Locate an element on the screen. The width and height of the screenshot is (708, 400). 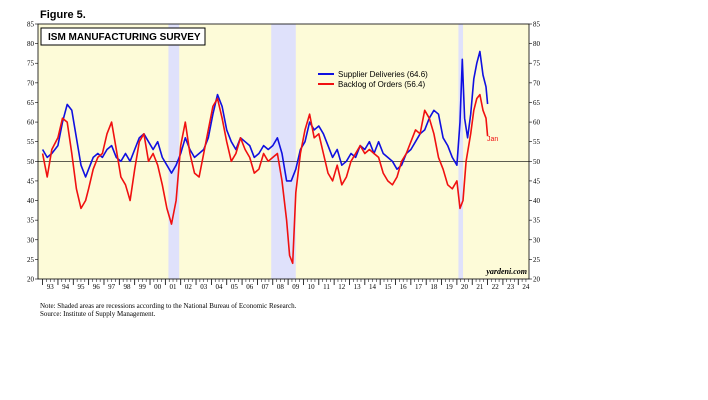
y-tick-label-right-25: 25 is located at coordinates (537, 260).